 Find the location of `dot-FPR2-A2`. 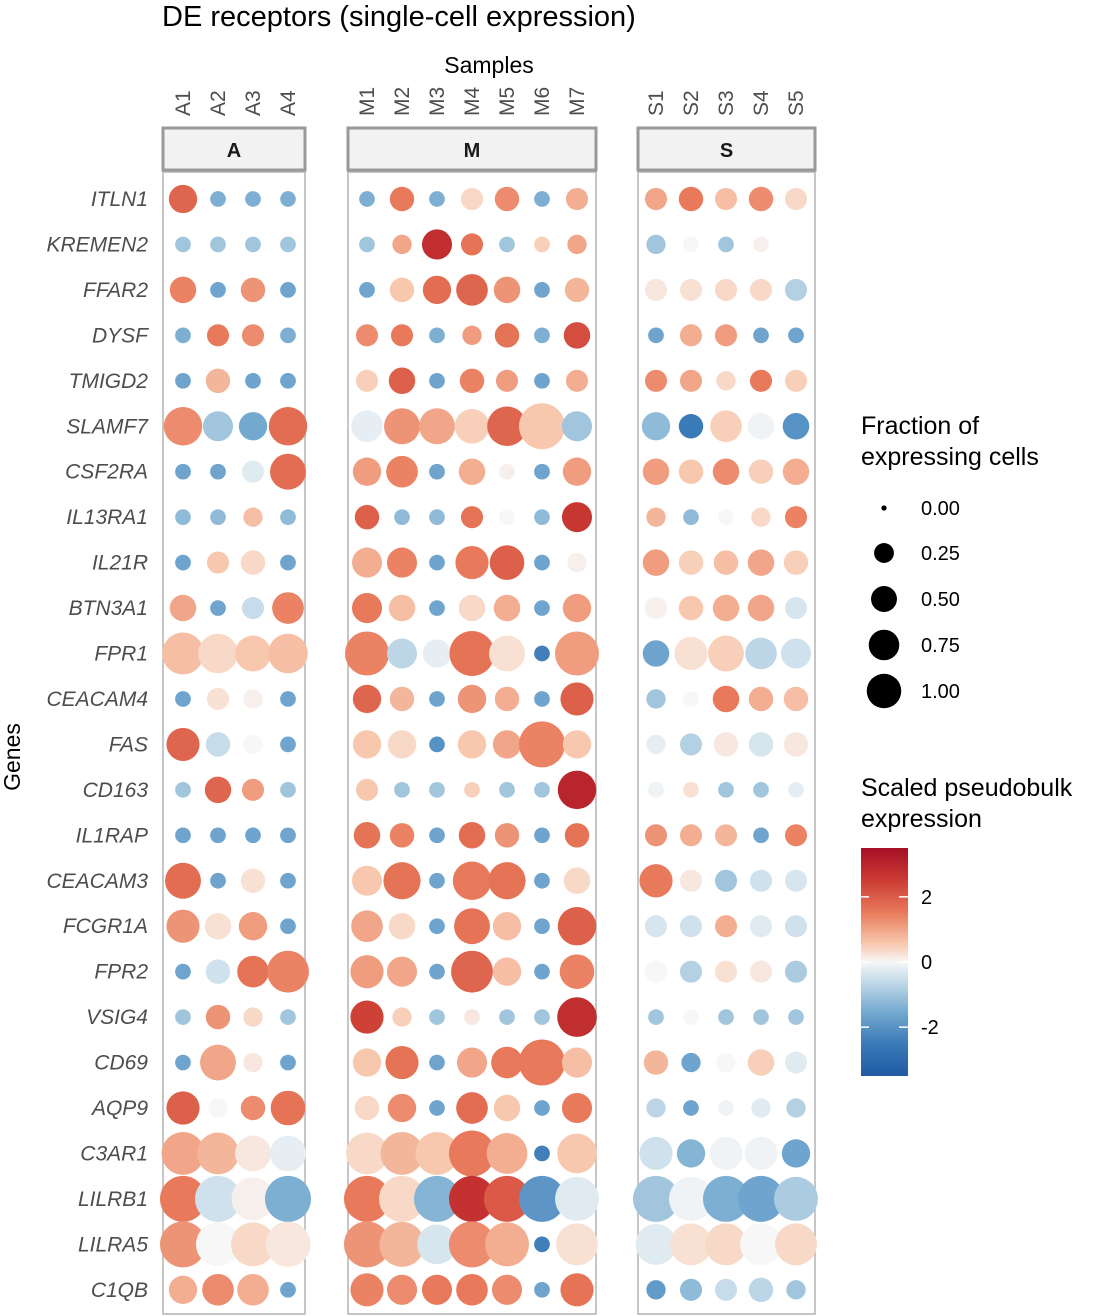

dot-FPR2-A2 is located at coordinates (218, 971).